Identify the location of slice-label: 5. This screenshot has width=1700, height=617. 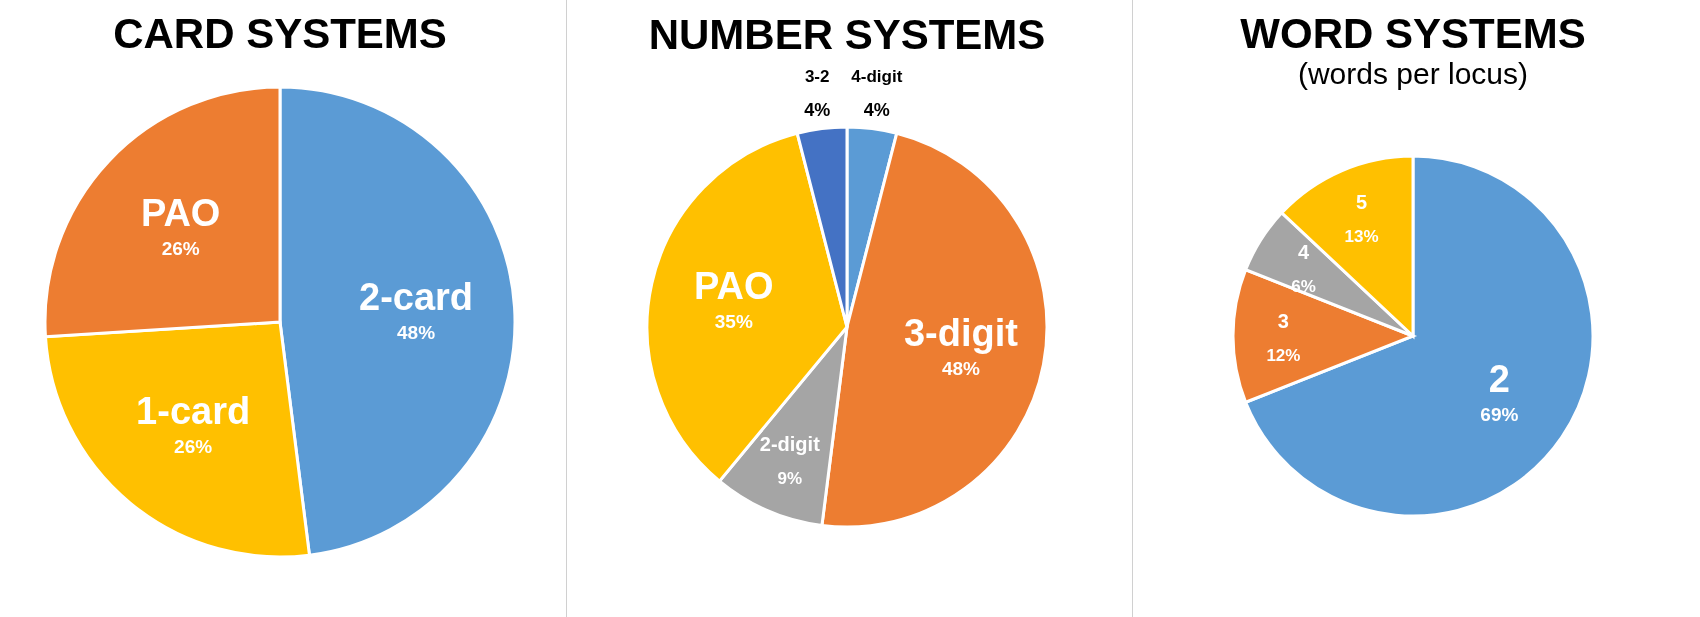
(1361, 202).